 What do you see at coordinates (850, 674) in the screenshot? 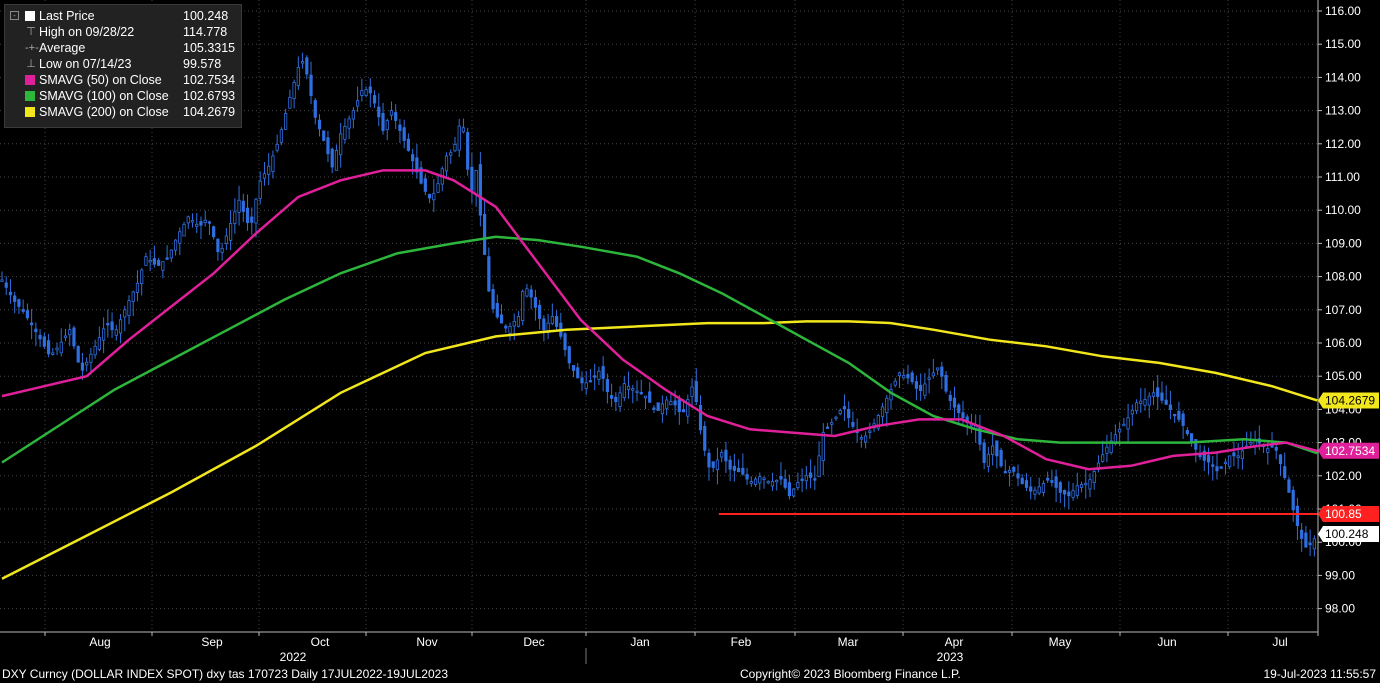
I see `footer-copyright: Copyright© 2023 Bloomberg Finance L.P.` at bounding box center [850, 674].